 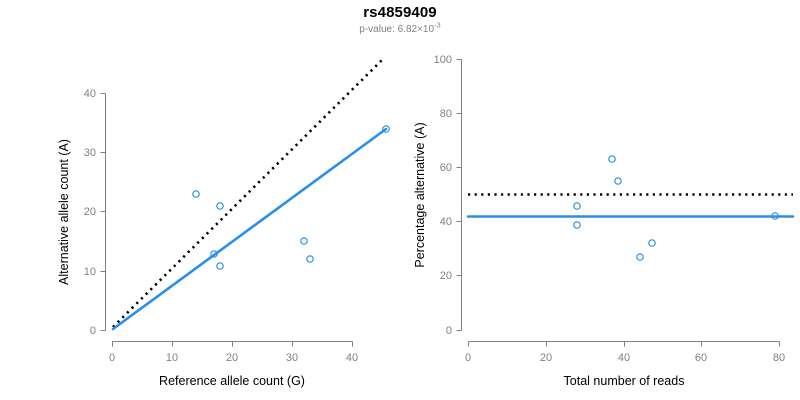 What do you see at coordinates (443, 195) in the screenshot?
I see `right-y-tick-labels: 100 80 60 40 20 0` at bounding box center [443, 195].